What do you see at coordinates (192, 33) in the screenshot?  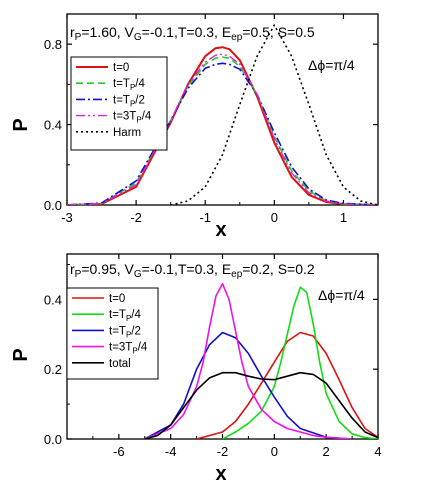 I see `chart-title: rP=1.60, VG=-0.1,T=0.3, Eep=0.5, S=0.5` at bounding box center [192, 33].